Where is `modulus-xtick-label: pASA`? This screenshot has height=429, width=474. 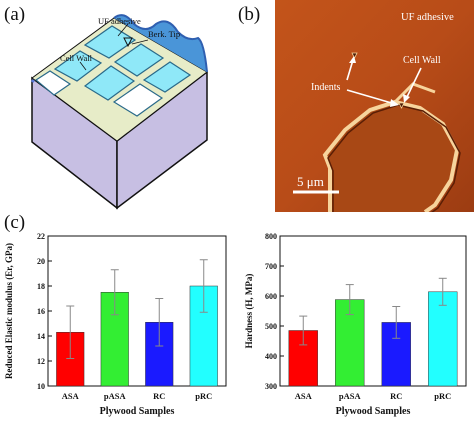 modulus-xtick-label: pASA is located at coordinates (115, 396).